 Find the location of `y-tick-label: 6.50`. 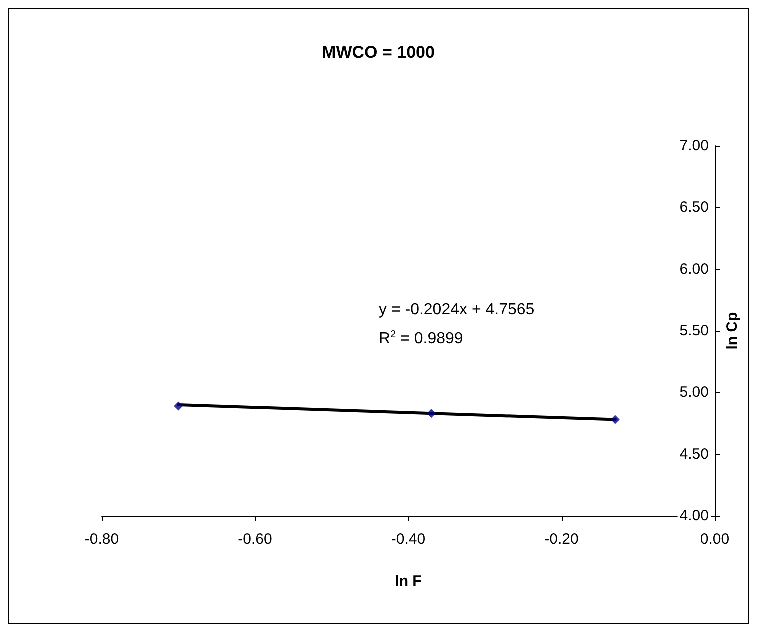

y-tick-label: 6.50 is located at coordinates (694, 207).